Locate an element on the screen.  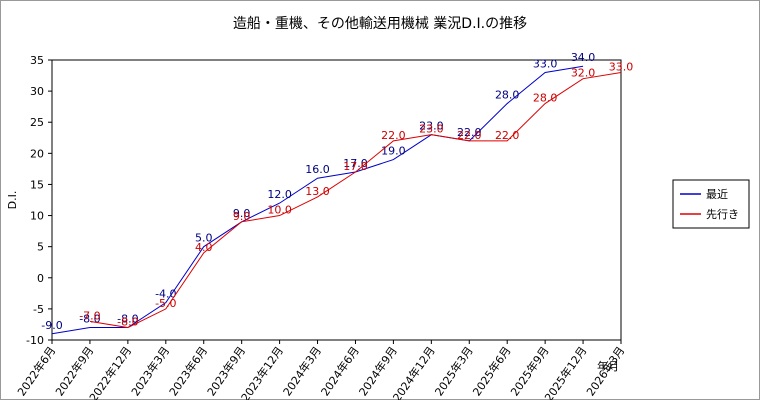
y-axis-label: D.I. is located at coordinates (12, 200).